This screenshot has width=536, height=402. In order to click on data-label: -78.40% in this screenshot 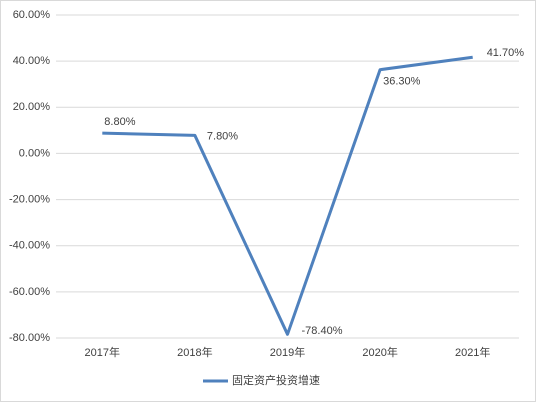, I will do `click(322, 331)`.